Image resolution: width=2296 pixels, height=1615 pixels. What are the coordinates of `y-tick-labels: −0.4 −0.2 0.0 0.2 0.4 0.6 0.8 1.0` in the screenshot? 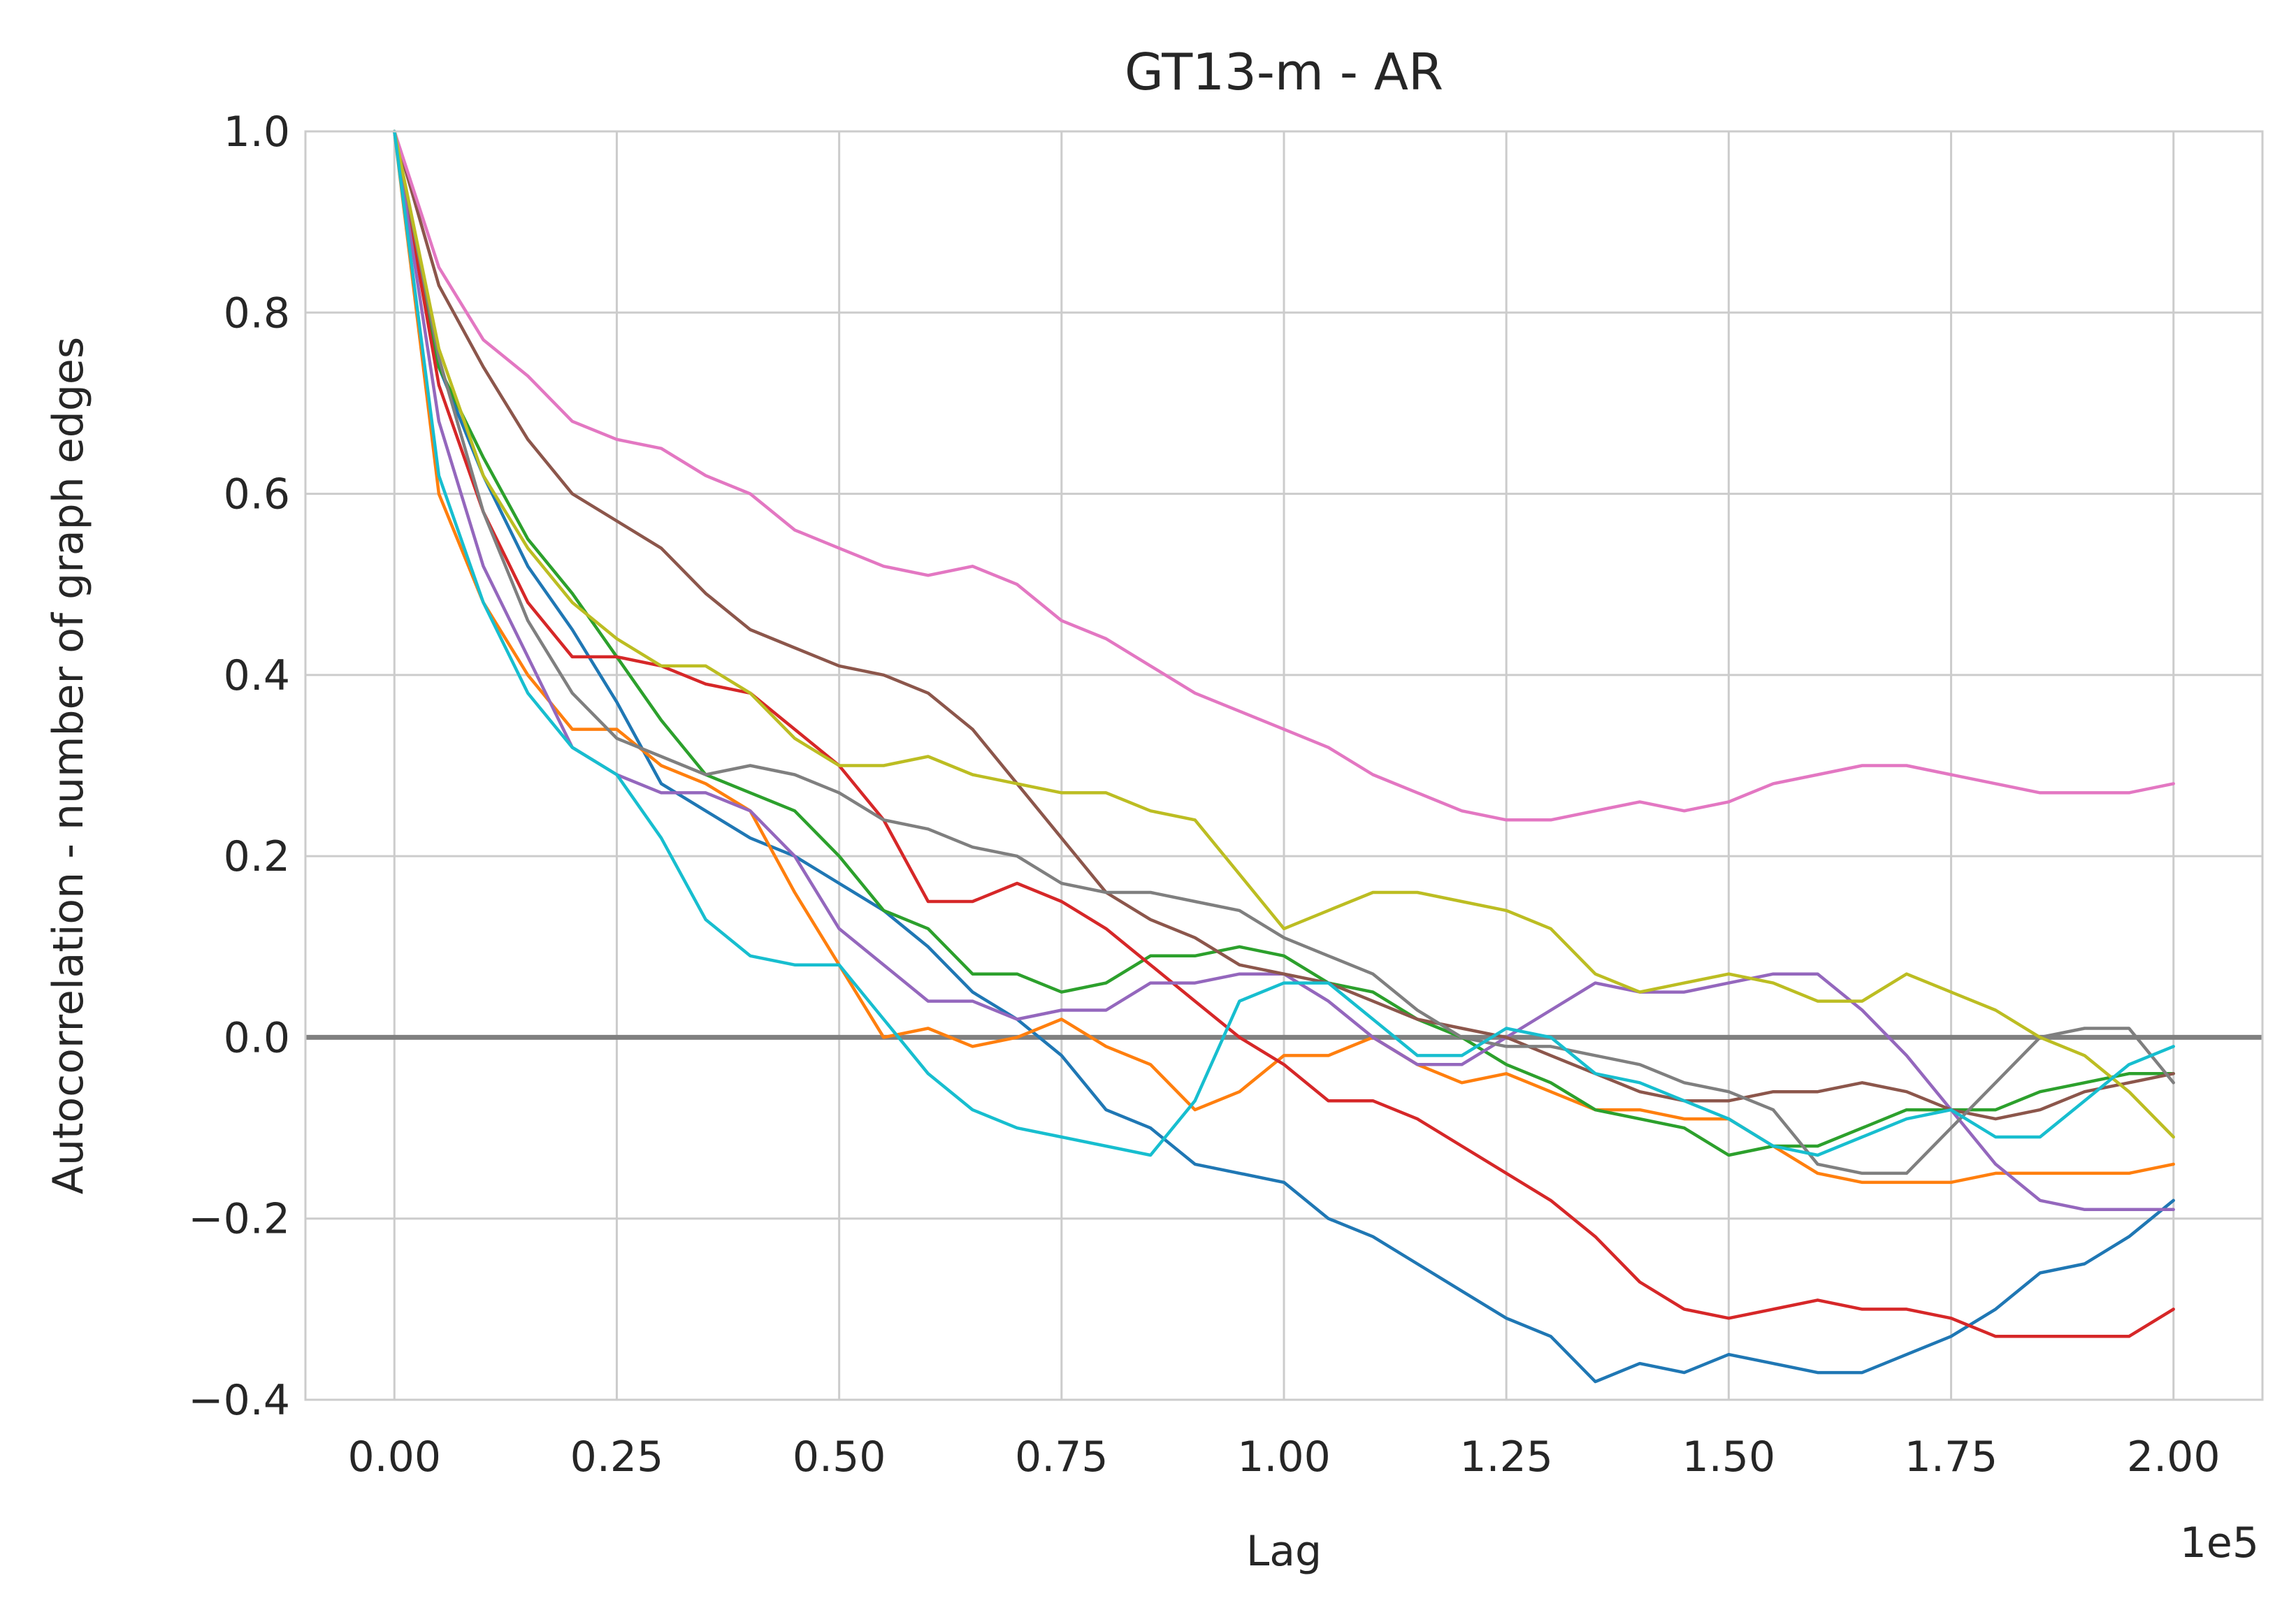 It's located at (239, 767).